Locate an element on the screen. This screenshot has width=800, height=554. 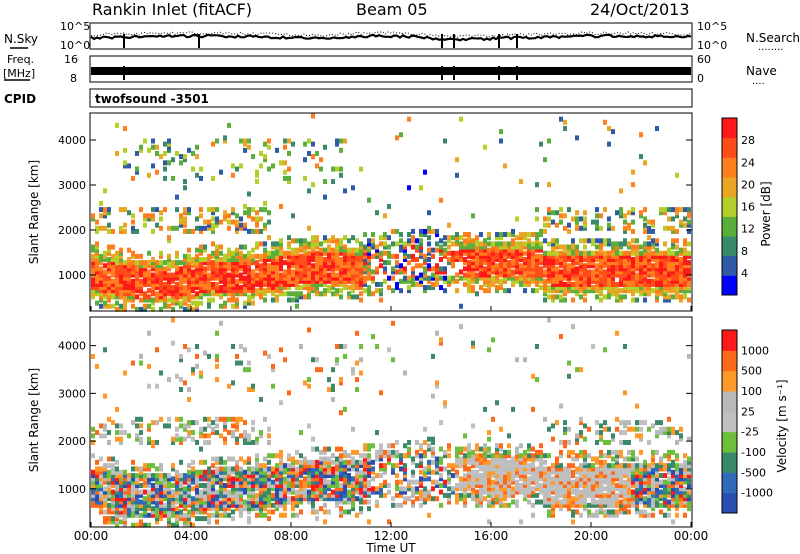
freq-tick-top: 16 is located at coordinates (71, 59).